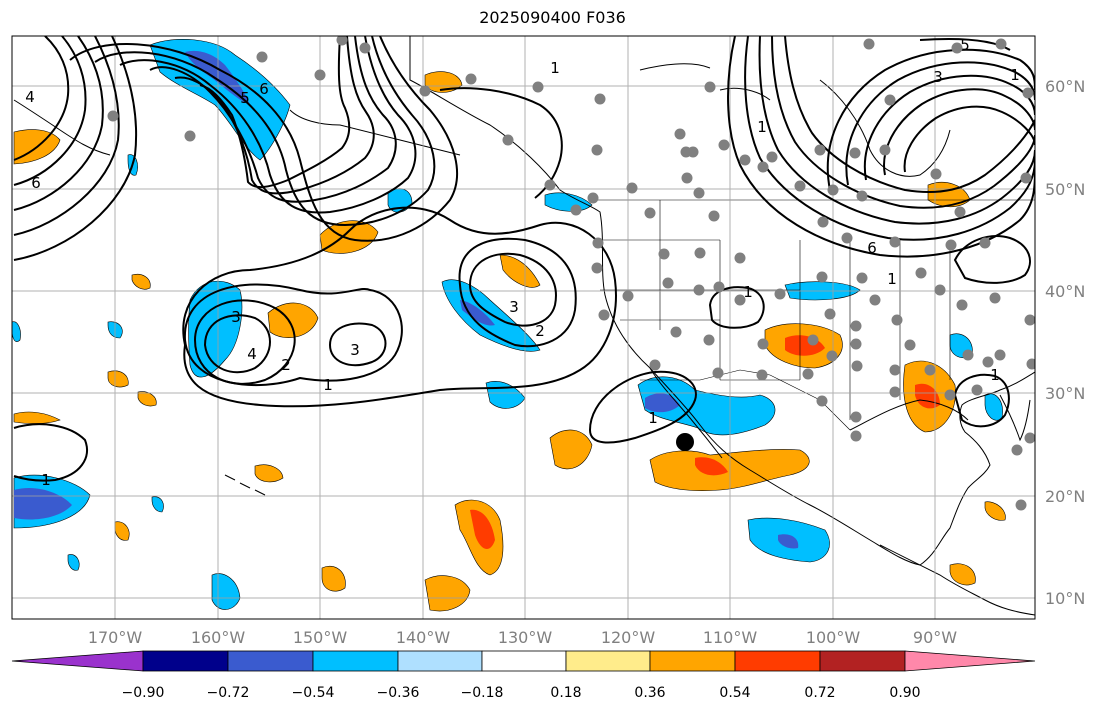  I want to click on lat-tick-label: 40°N, so click(1065, 291).